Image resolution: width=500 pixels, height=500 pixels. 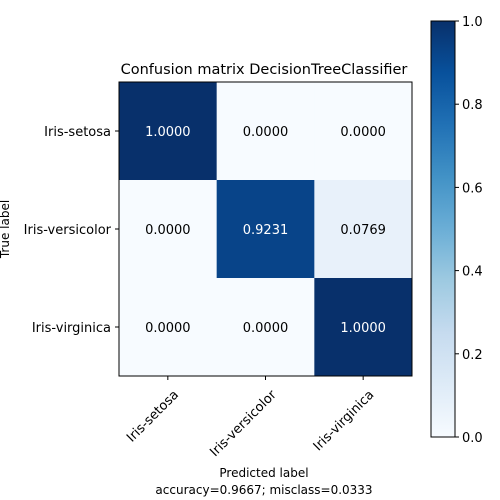 I want to click on colorbar-tick-label: 1.0, so click(x=472, y=22).